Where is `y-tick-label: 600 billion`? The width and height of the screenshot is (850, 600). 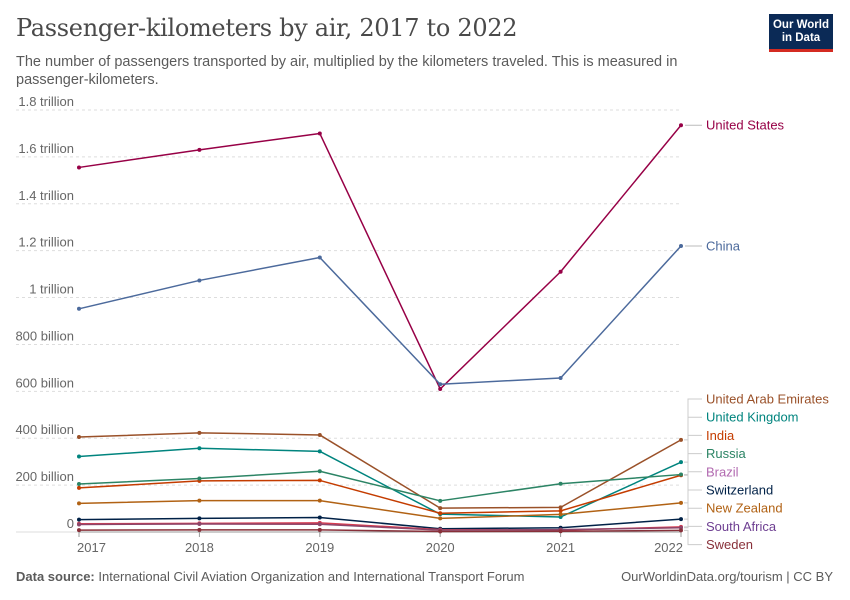 y-tick-label: 600 billion is located at coordinates (44, 382).